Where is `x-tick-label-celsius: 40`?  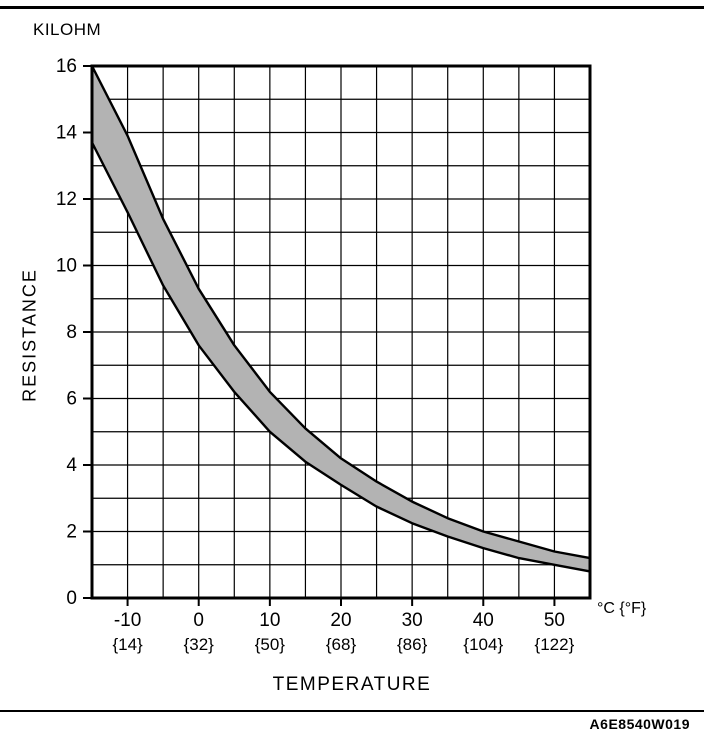 x-tick-label-celsius: 40 is located at coordinates (483, 620).